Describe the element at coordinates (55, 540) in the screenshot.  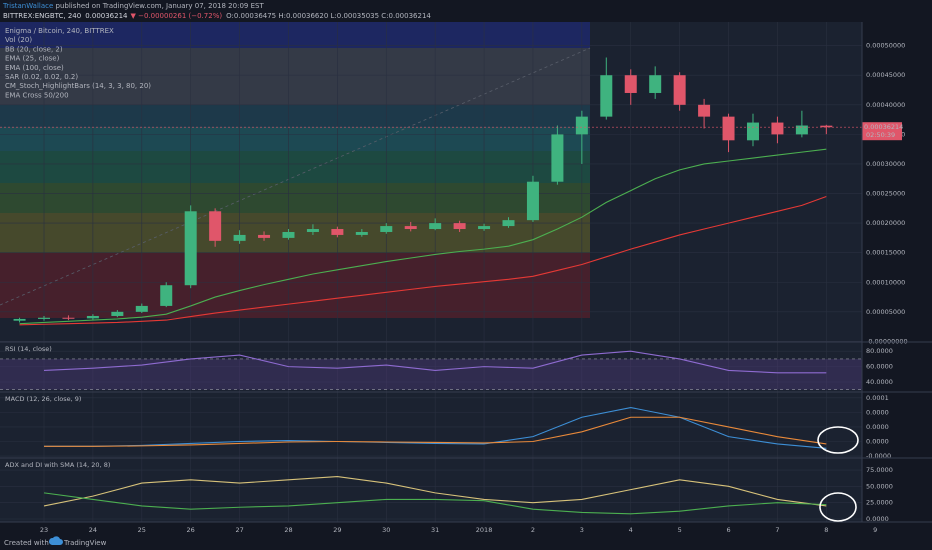
I see `logo` at that location.